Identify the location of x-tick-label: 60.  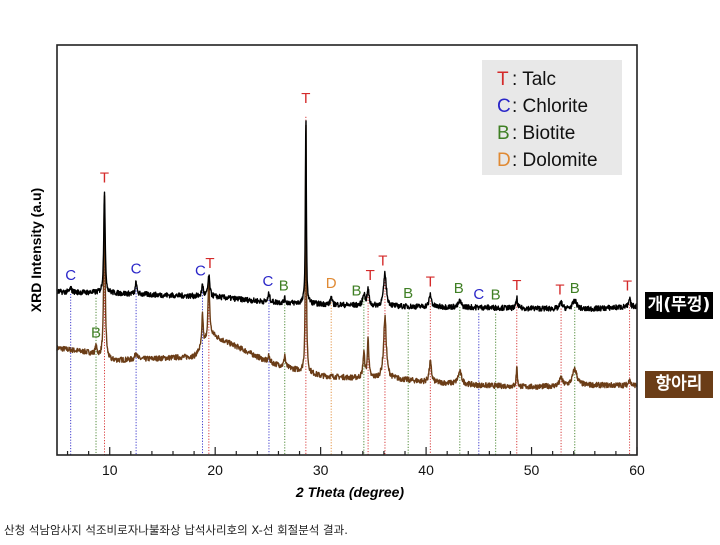
(637, 470).